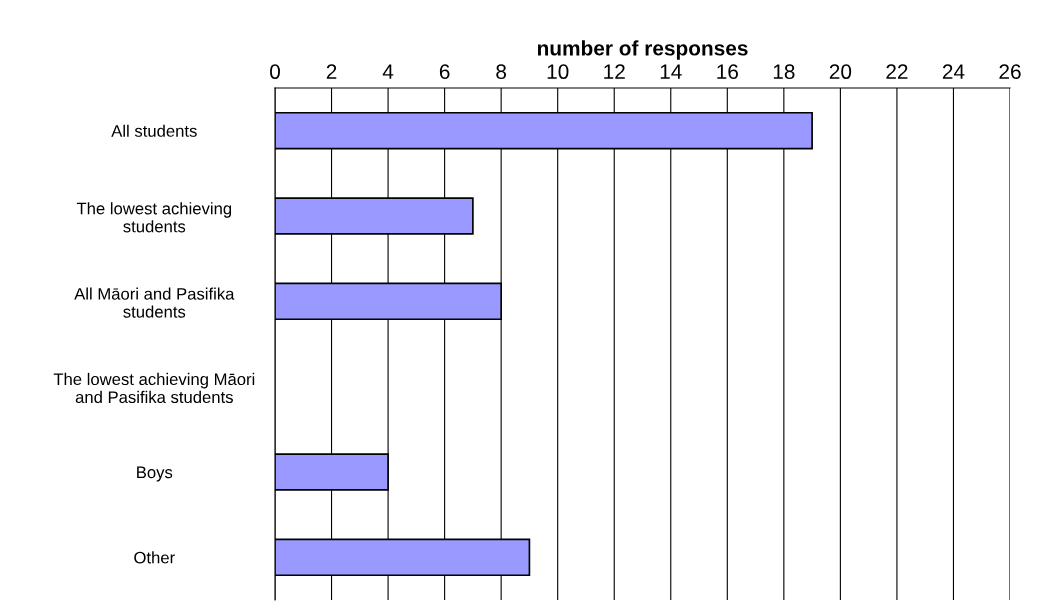 This screenshot has height=601, width=1056. What do you see at coordinates (784, 72) in the screenshot?
I see `x-tick-label: 18` at bounding box center [784, 72].